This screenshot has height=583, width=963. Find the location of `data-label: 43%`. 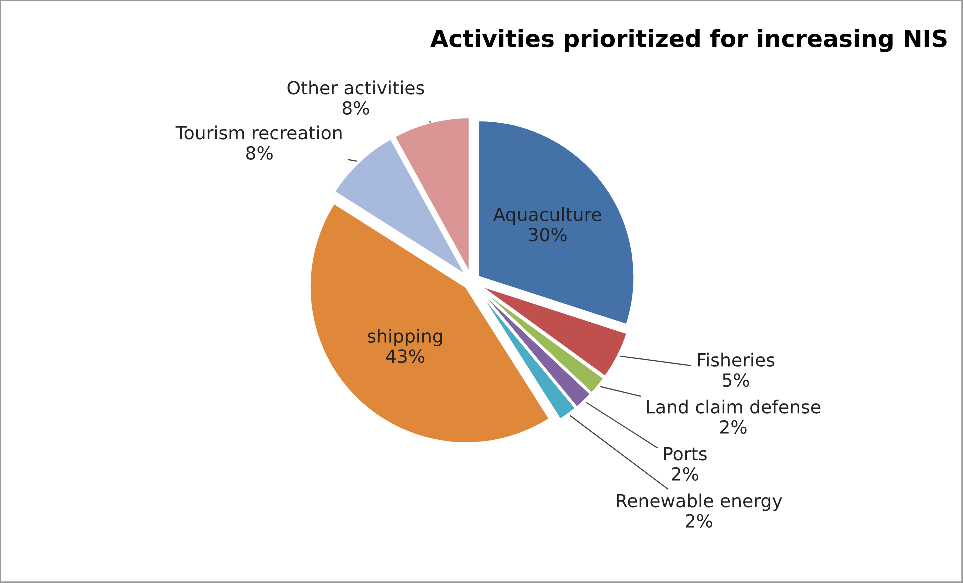

data-label: 43% is located at coordinates (405, 357).